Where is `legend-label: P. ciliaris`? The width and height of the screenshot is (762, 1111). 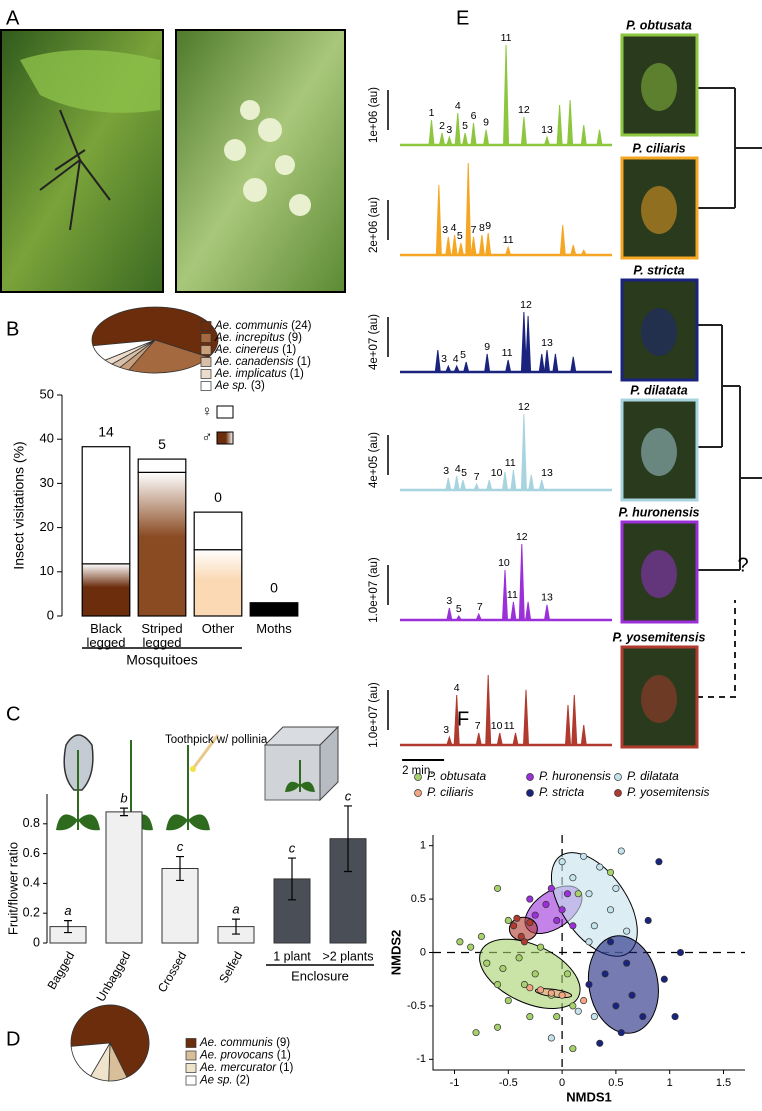
legend-label: P. ciliaris is located at coordinates (450, 792).